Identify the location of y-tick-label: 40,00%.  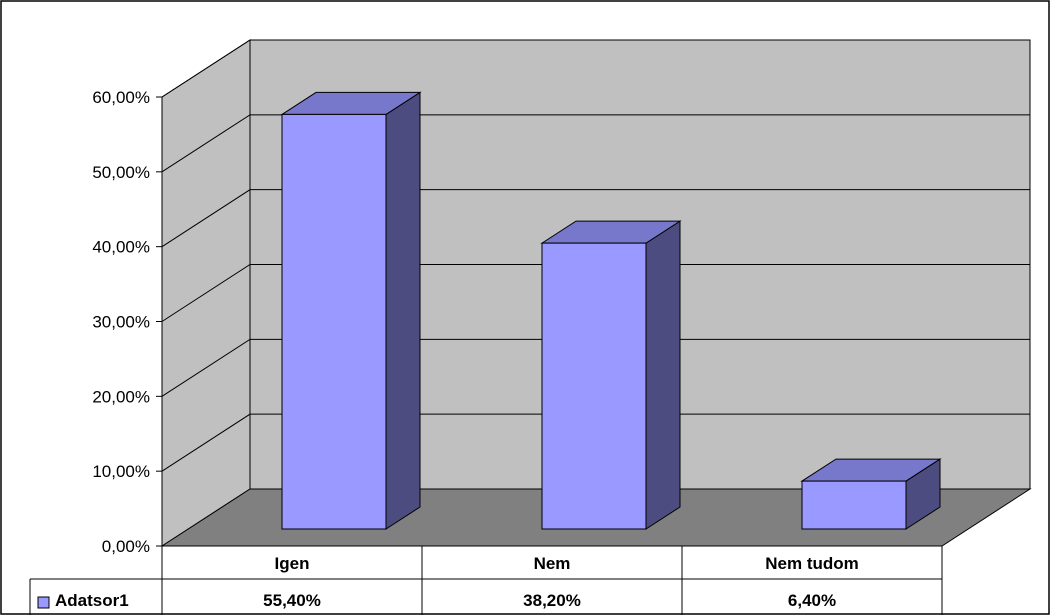
(121, 247).